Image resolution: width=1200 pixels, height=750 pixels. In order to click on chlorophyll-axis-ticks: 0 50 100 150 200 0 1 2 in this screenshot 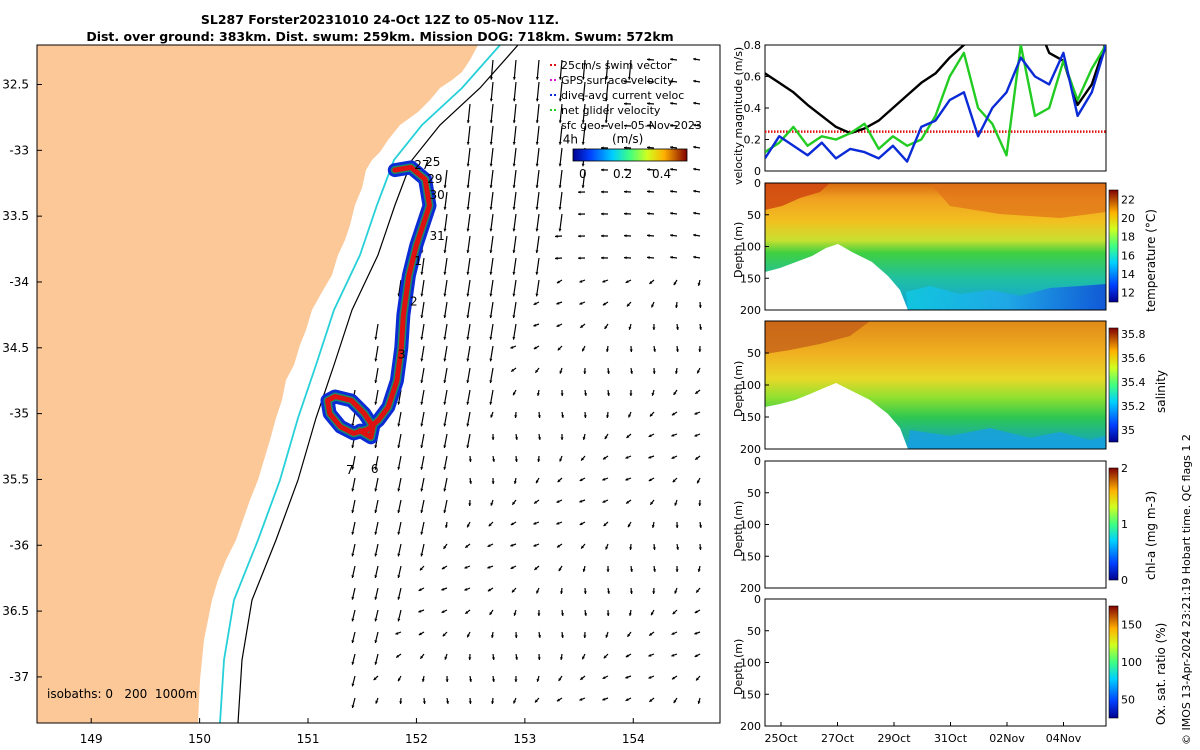, I will do `click(934, 525)`.